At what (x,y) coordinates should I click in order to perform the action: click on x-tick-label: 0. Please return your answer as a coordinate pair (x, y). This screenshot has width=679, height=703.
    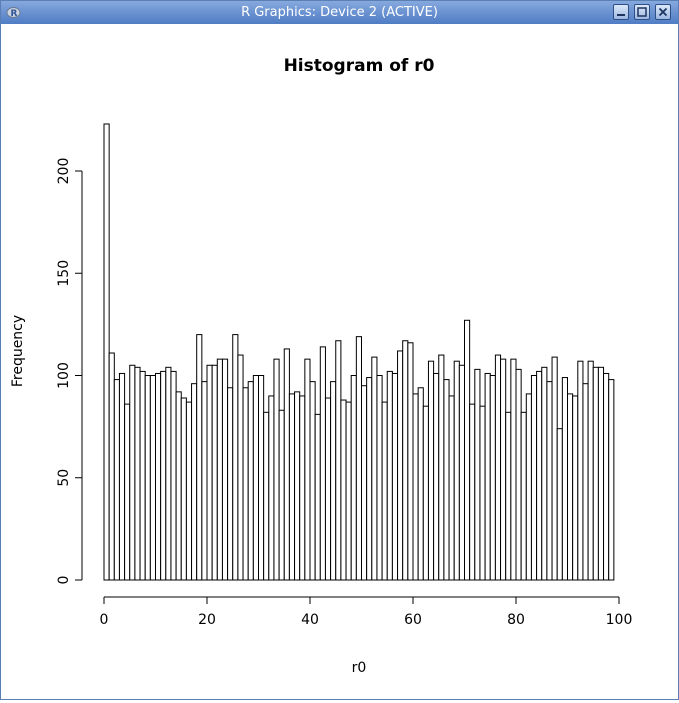
    Looking at the image, I should click on (104, 620).